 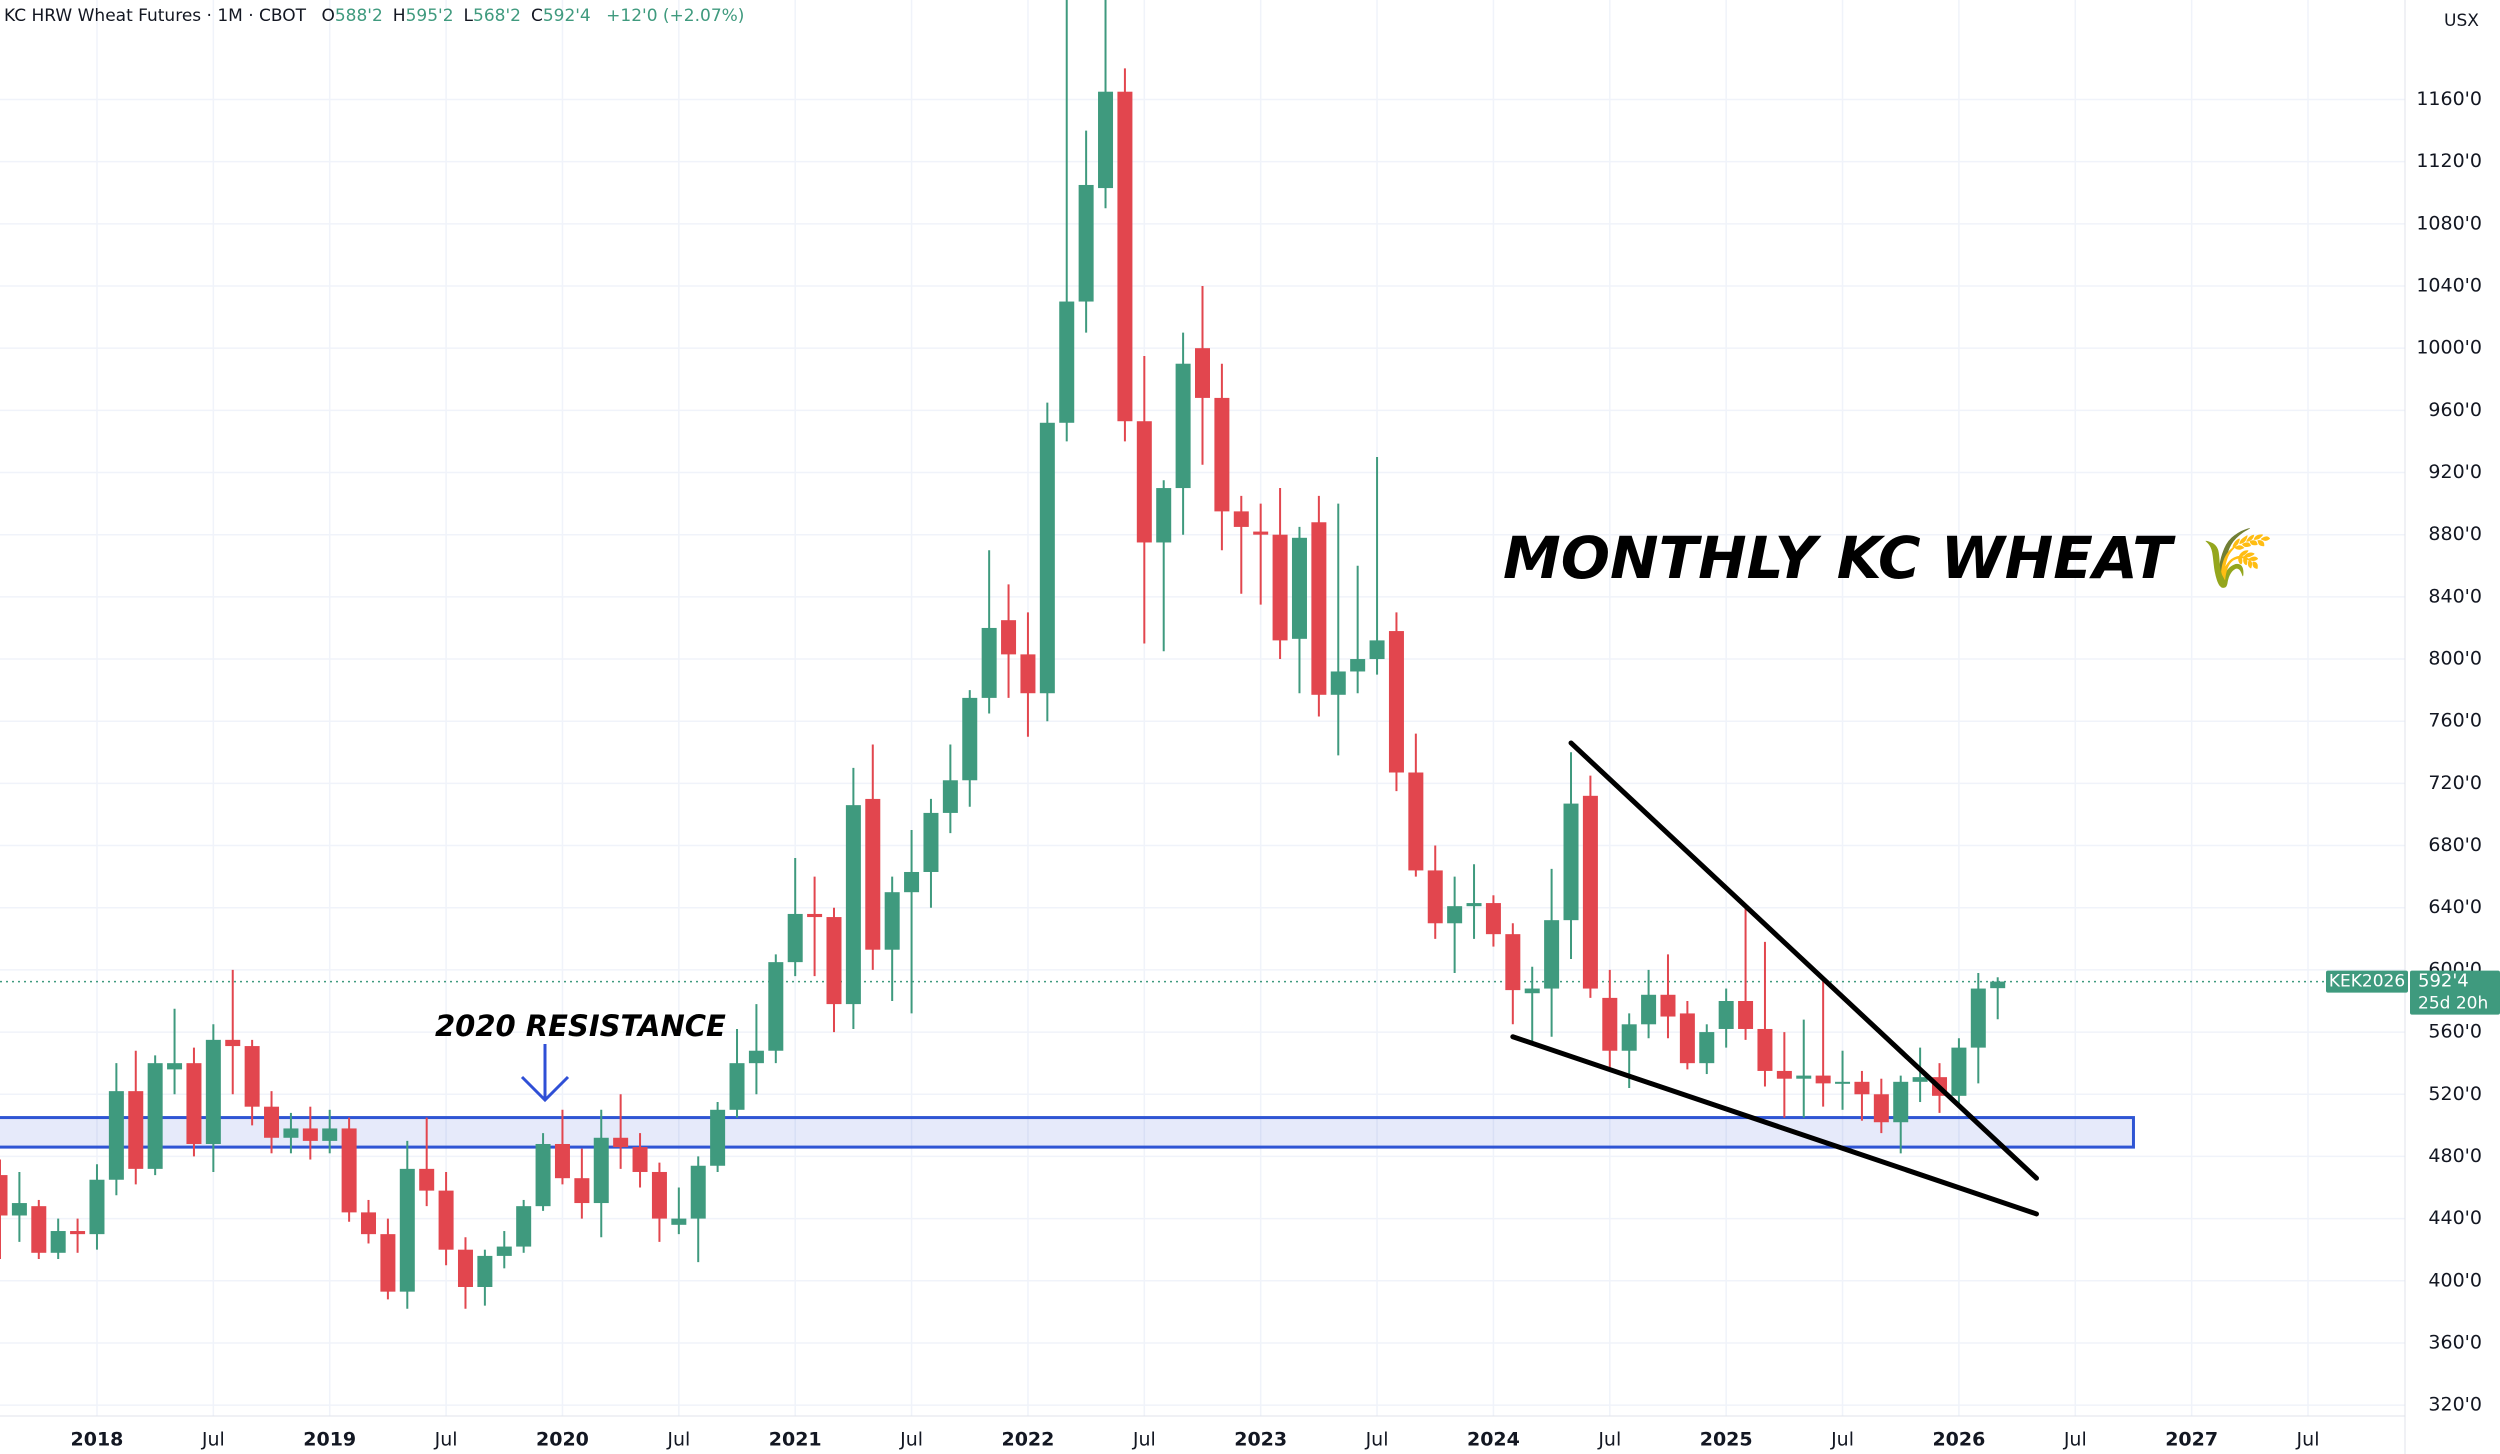 What do you see at coordinates (1726, 1440) in the screenshot?
I see `x-tick-label: 2025` at bounding box center [1726, 1440].